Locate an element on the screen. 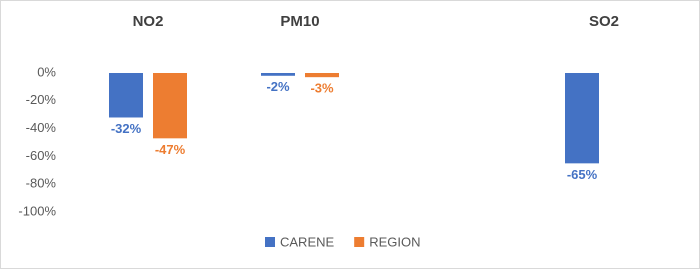  data-label: -2% is located at coordinates (278, 86).